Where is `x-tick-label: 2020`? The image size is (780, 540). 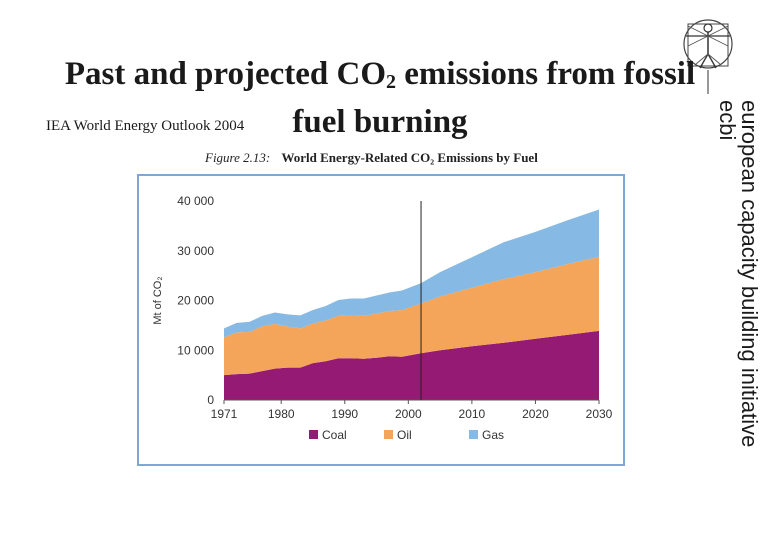
x-tick-label: 2020 is located at coordinates (535, 414).